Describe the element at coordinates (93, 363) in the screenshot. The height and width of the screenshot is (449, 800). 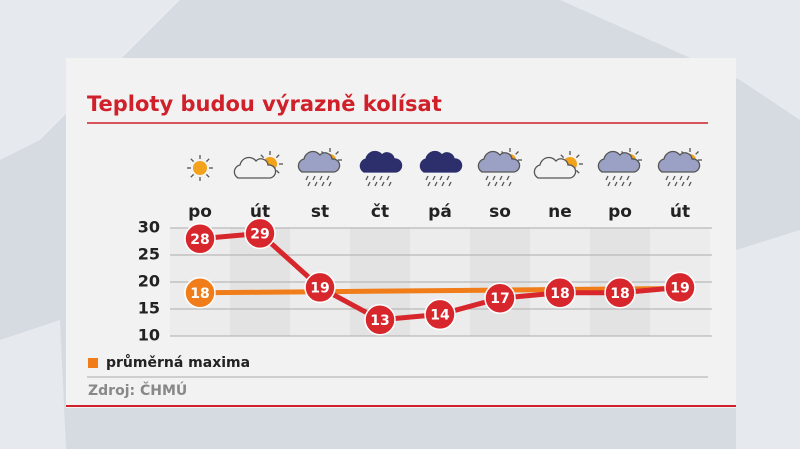
I see `legend-swatch` at that location.